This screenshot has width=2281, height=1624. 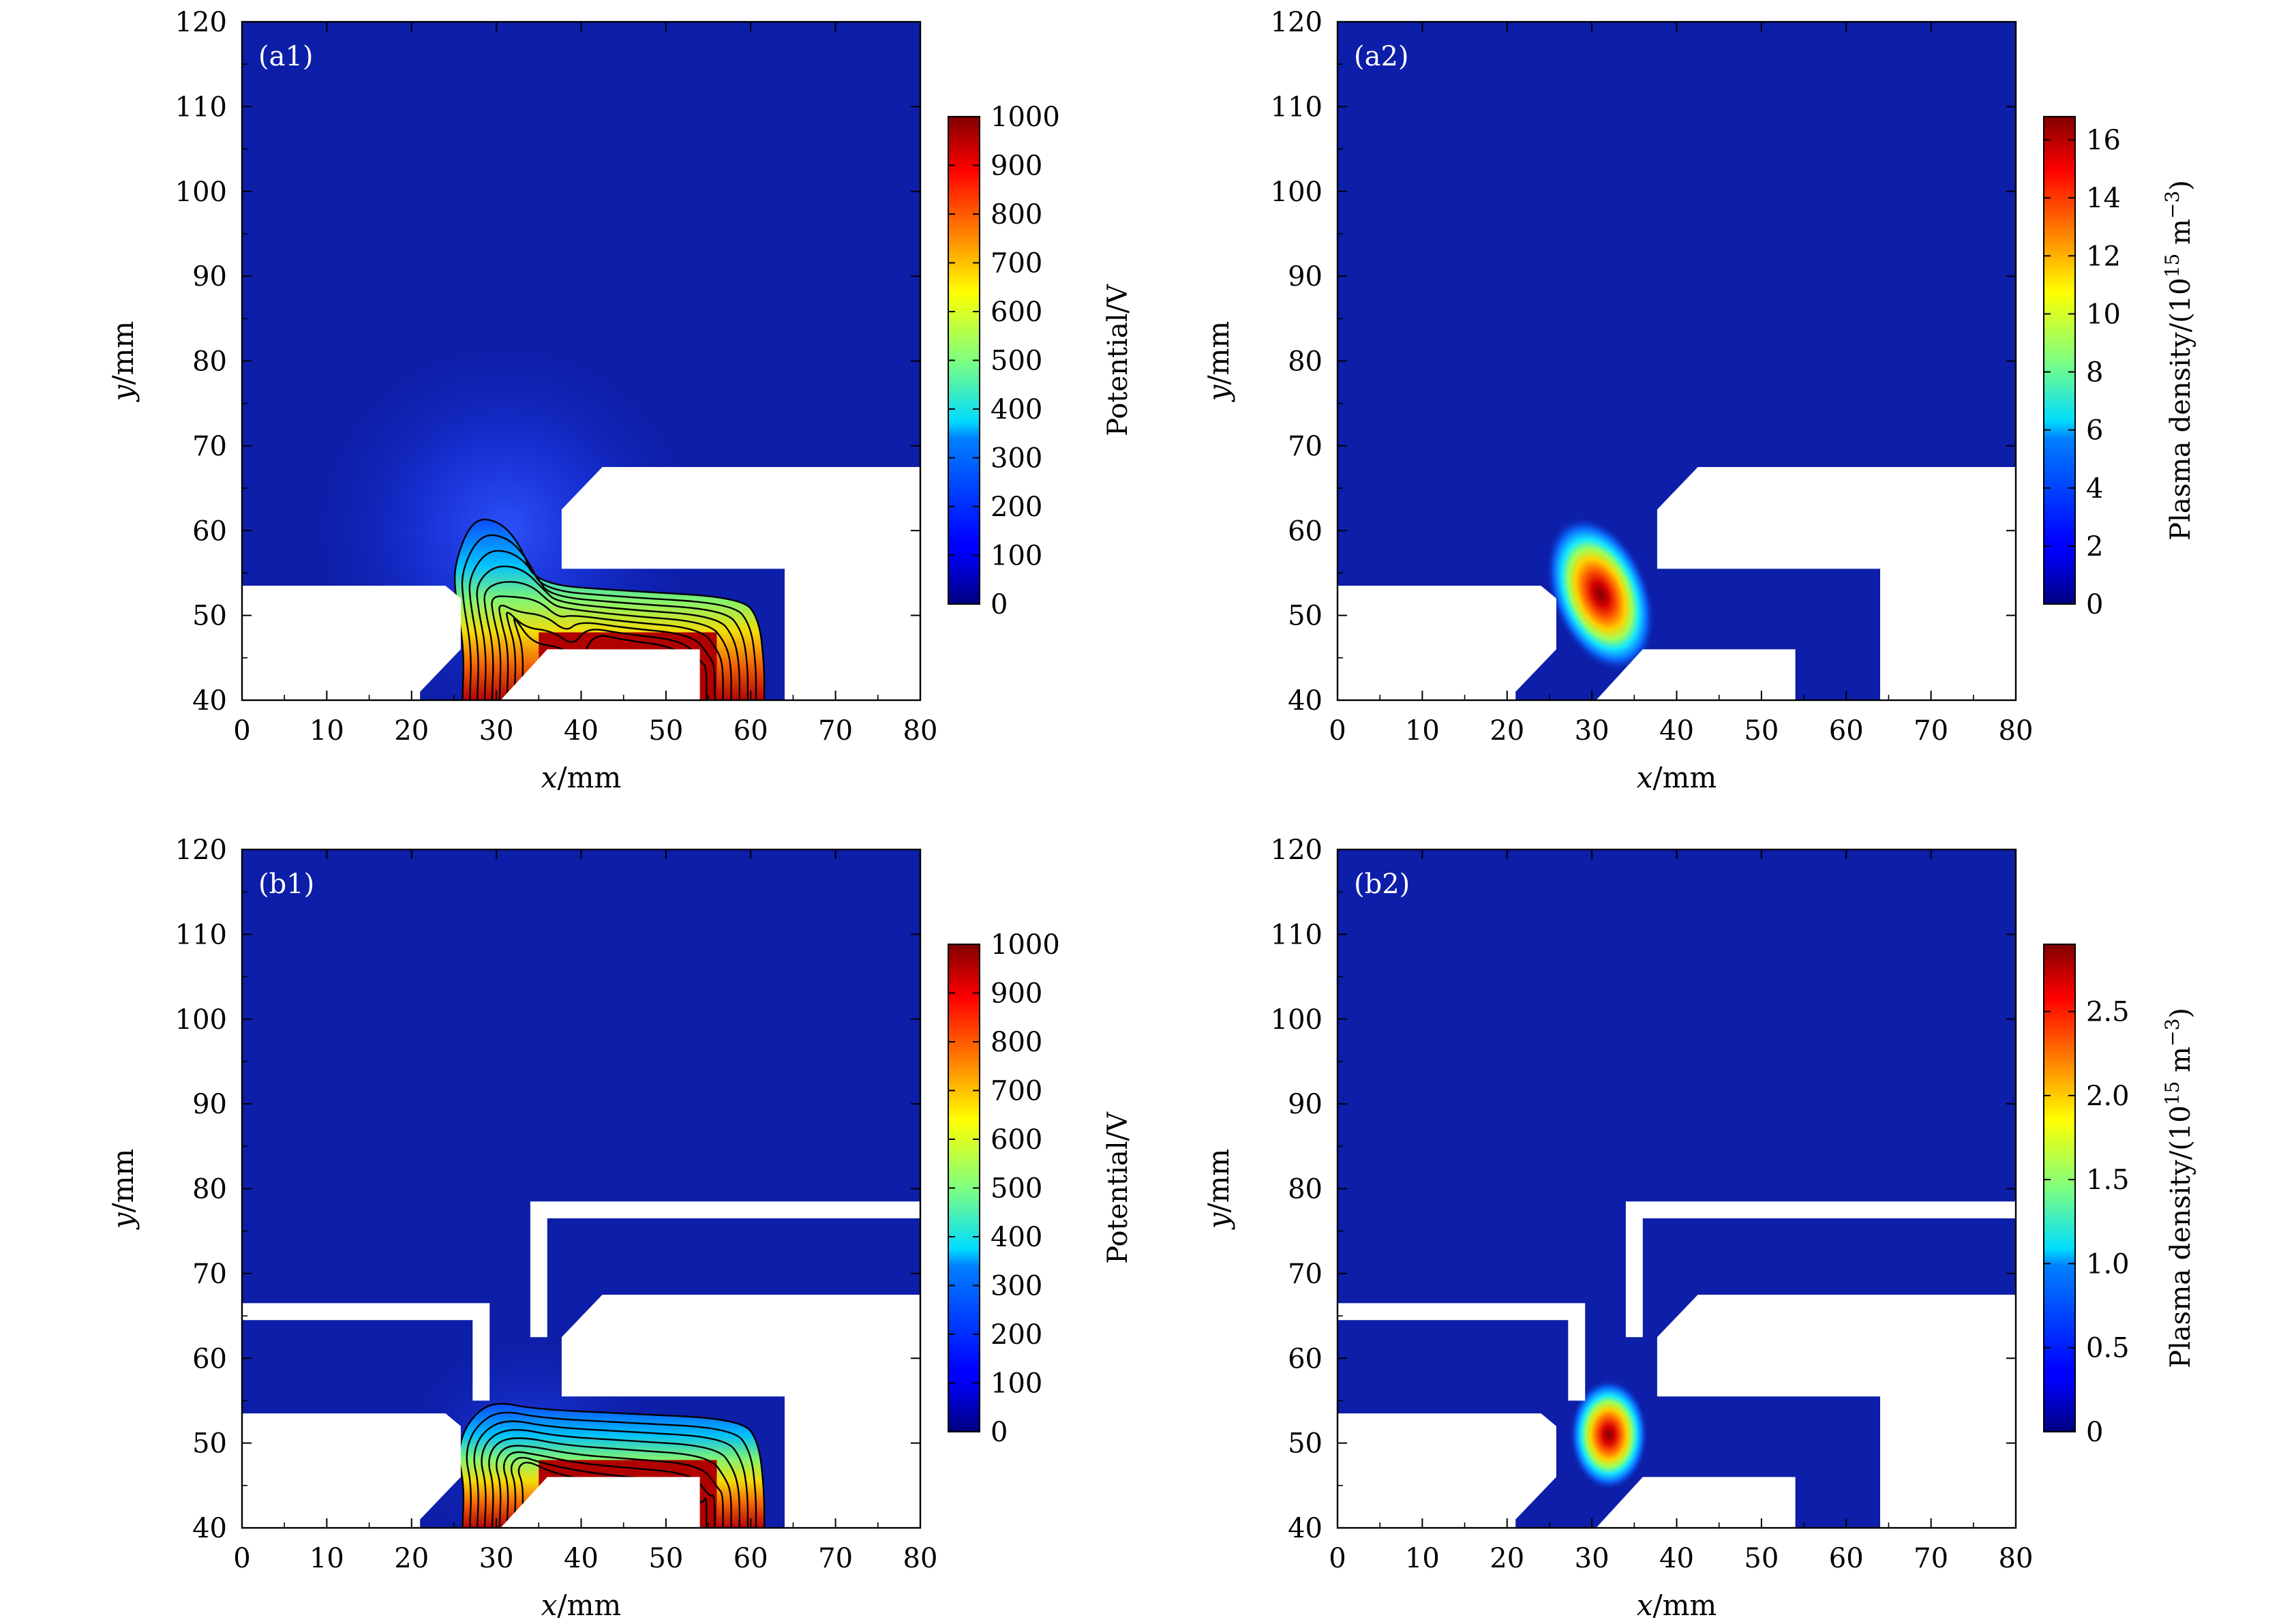 What do you see at coordinates (2108, 1012) in the screenshot?
I see `colorbar-tick-label: 2.5` at bounding box center [2108, 1012].